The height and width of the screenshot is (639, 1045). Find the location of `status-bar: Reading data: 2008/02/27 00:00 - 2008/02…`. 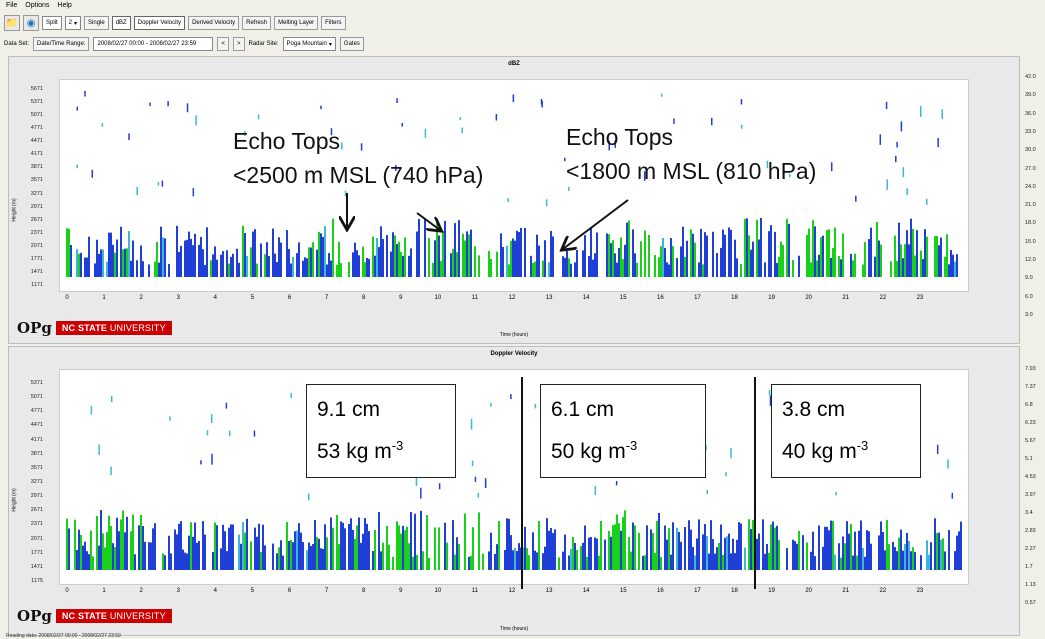

status-bar: Reading data: 2008/02/27 00:00 - 2008/02… is located at coordinates (63, 636).